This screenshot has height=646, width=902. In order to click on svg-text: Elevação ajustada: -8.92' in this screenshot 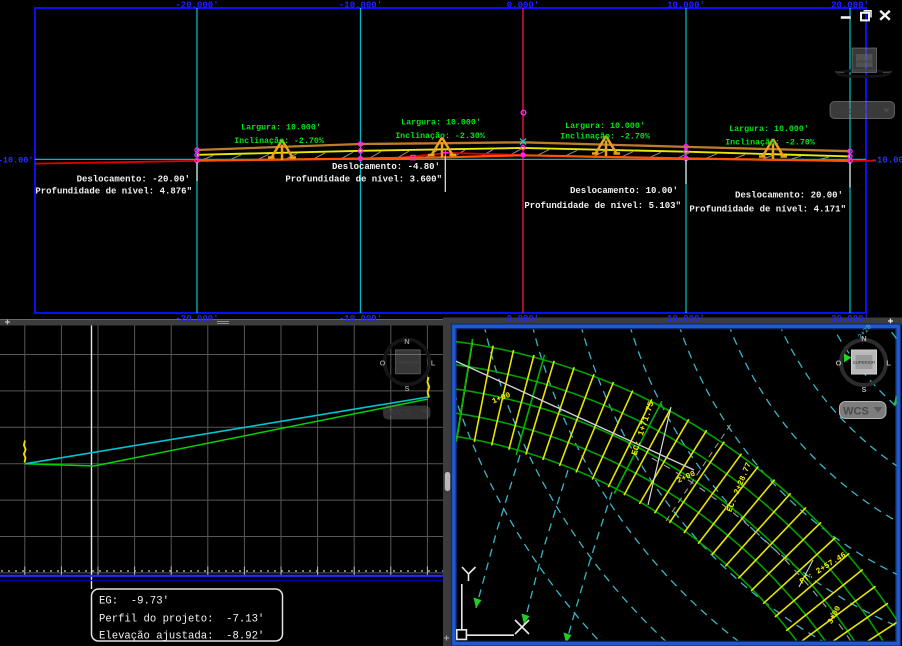, I will do `click(181, 637)`.